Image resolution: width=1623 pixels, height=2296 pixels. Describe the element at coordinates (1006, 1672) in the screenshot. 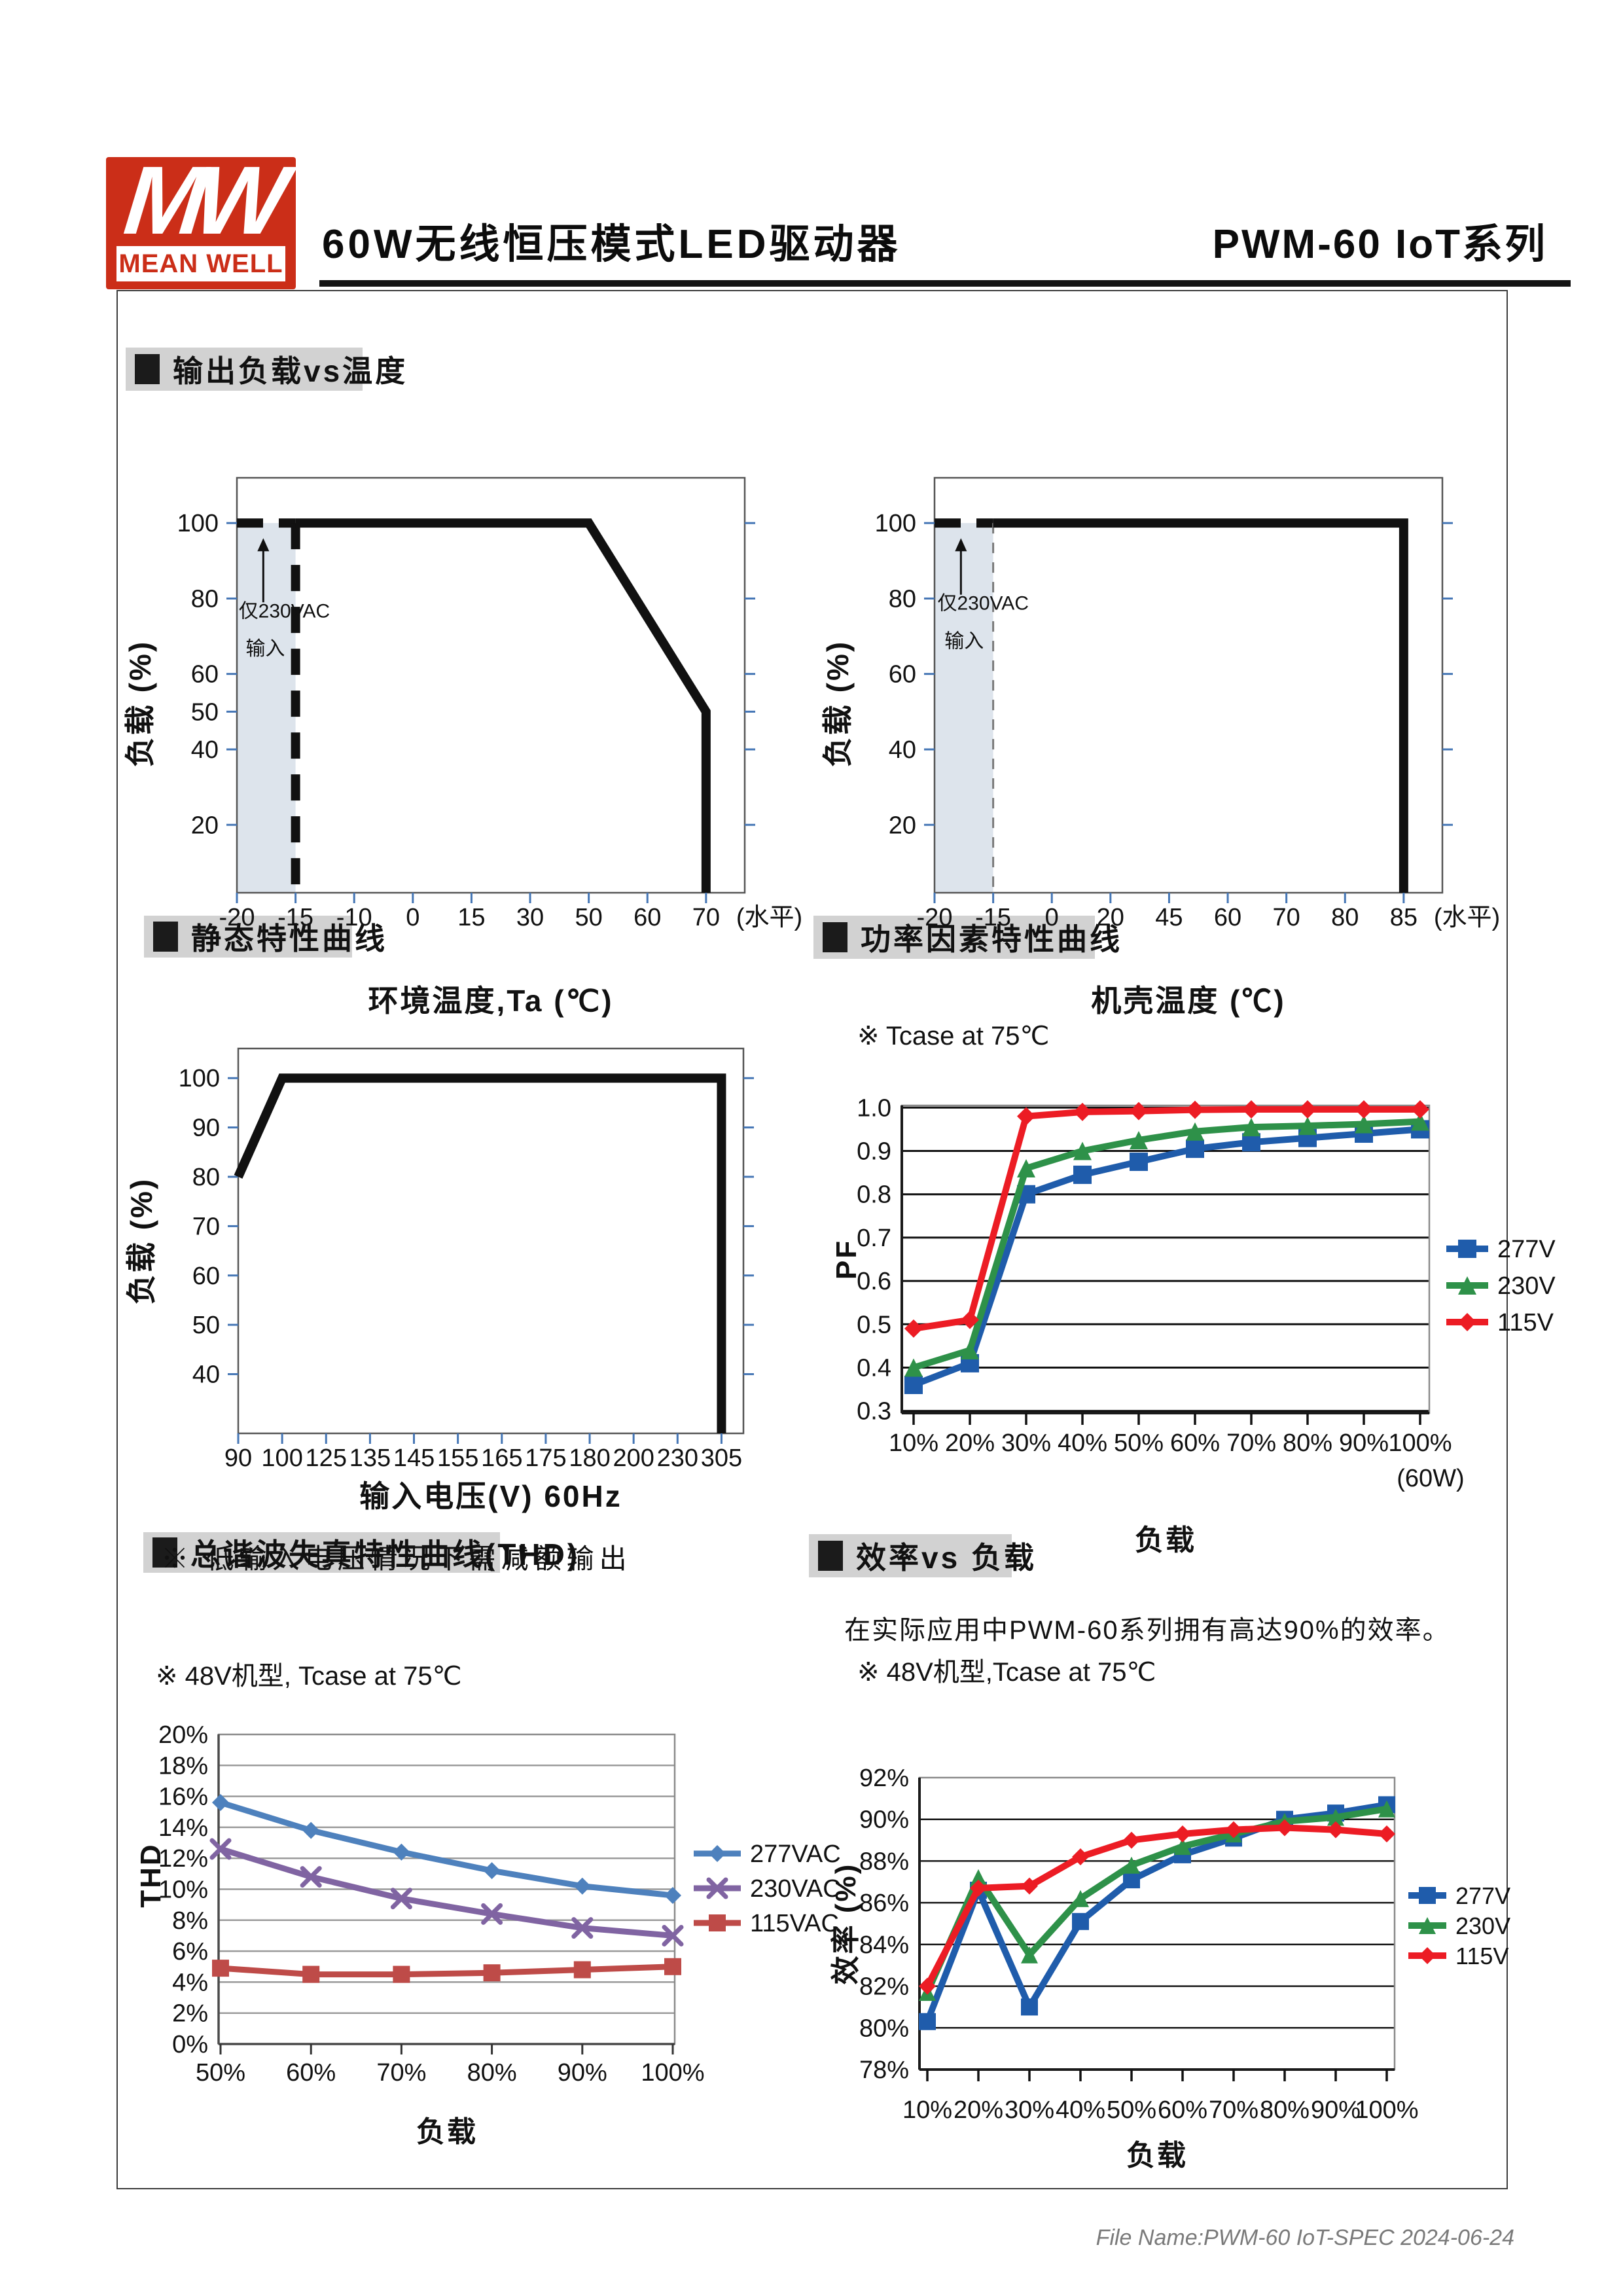

I see `efficiency-condition-note: ※ 48V机型,Tcase at 75℃` at that location.